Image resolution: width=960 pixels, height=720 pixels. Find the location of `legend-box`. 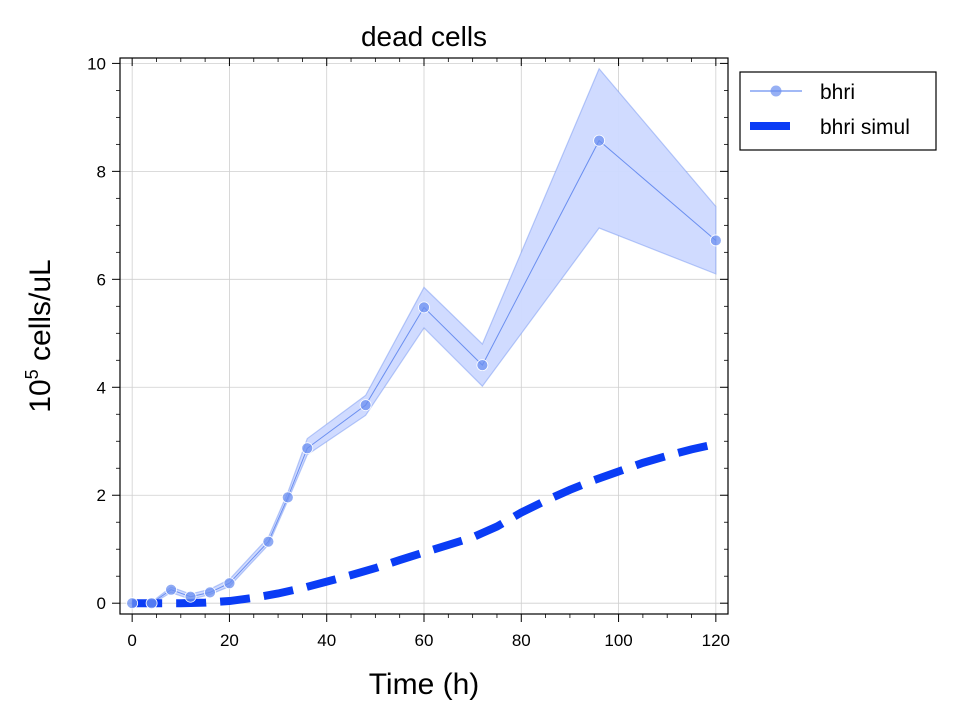

legend-box is located at coordinates (838, 111).